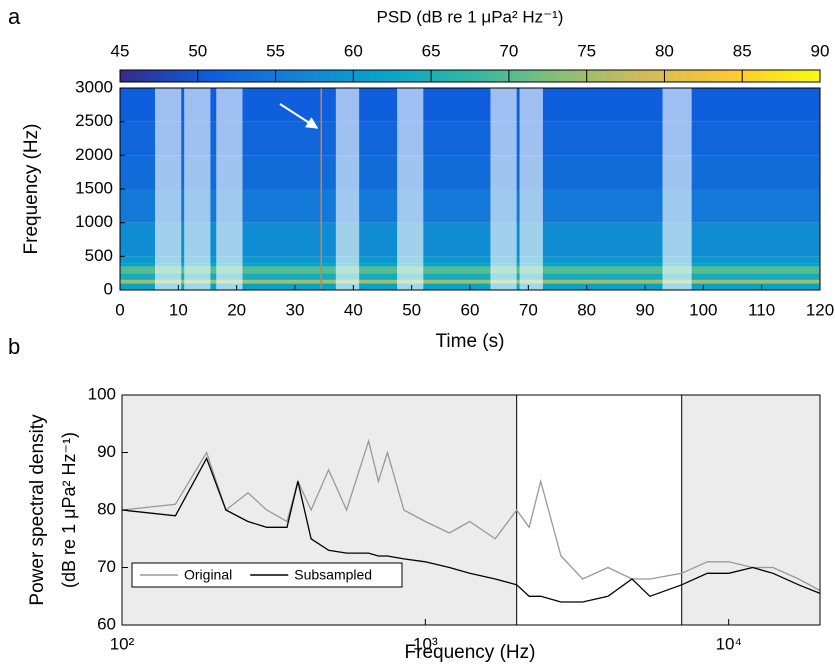 The width and height of the screenshot is (835, 665). What do you see at coordinates (106, 508) in the screenshot?
I see `y-tick-label: 80` at bounding box center [106, 508].